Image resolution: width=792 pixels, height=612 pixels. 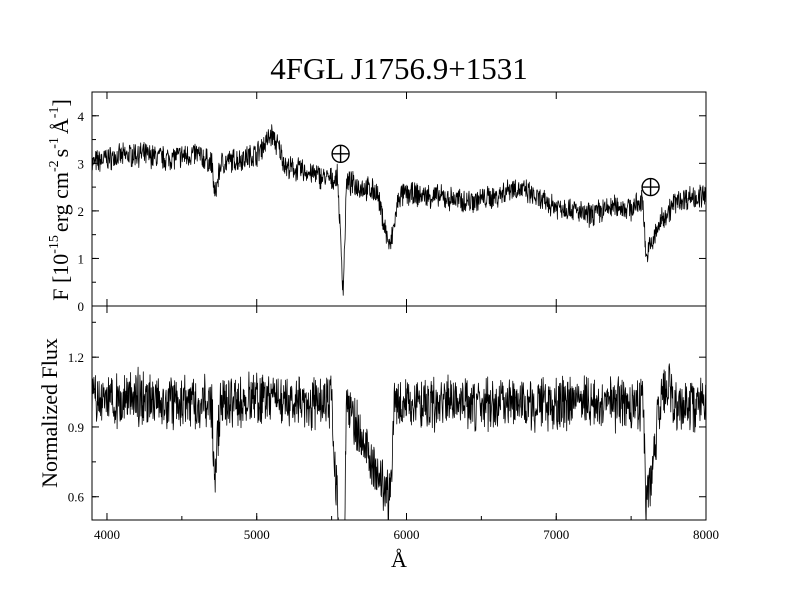 What do you see at coordinates (76, 427) in the screenshot?
I see `y-tick-label: 0.9` at bounding box center [76, 427].